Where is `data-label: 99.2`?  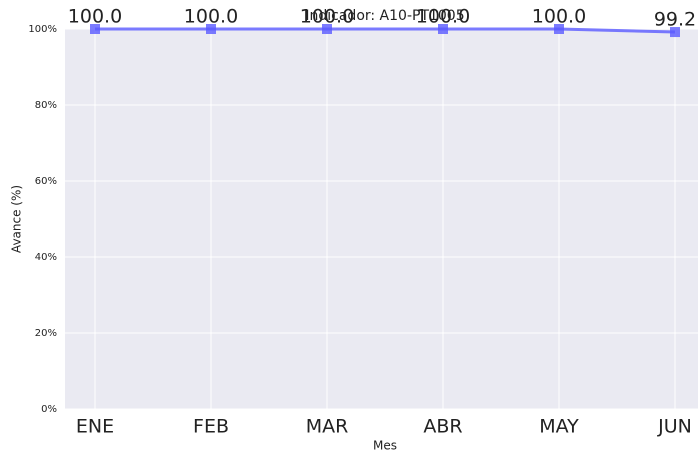 data-label: 99.2 is located at coordinates (675, 20).